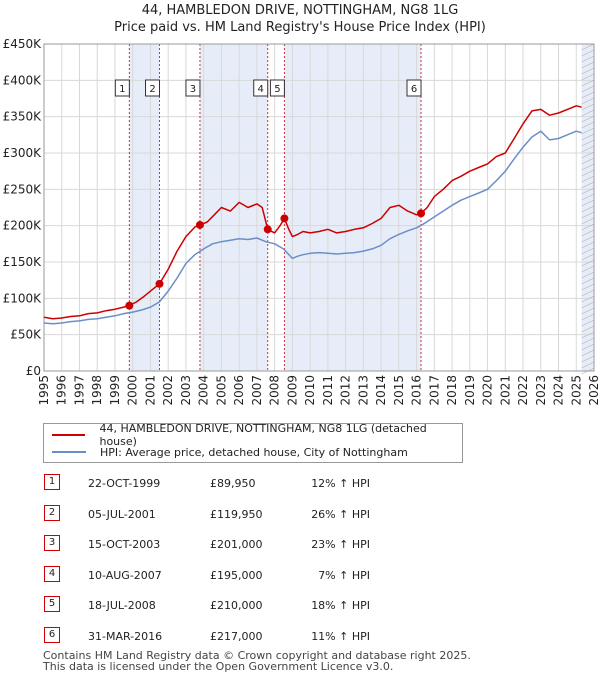 The height and width of the screenshot is (680, 600). I want to click on transaction-number: 1, so click(52, 482).